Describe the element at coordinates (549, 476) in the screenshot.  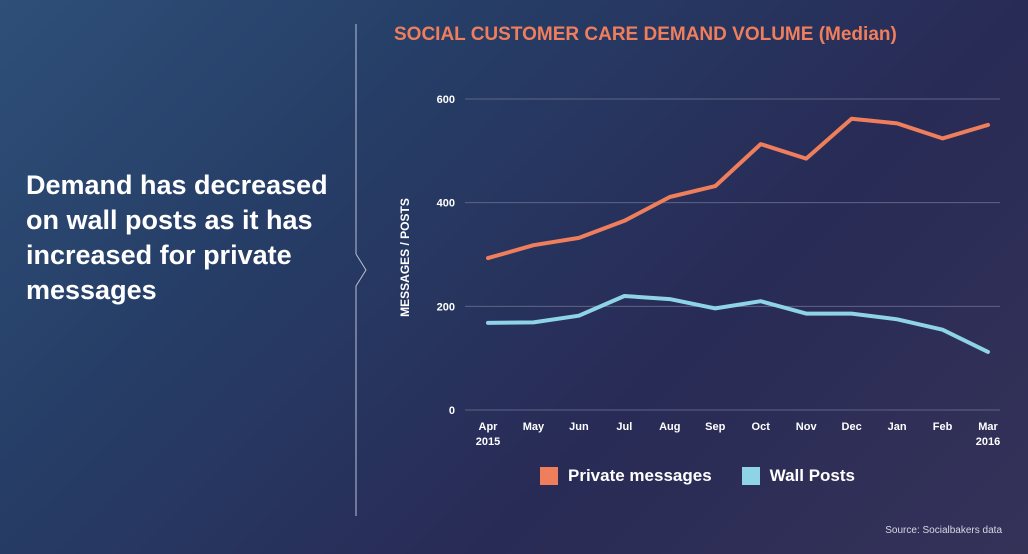
I see `legend-swatch-private-messages` at that location.